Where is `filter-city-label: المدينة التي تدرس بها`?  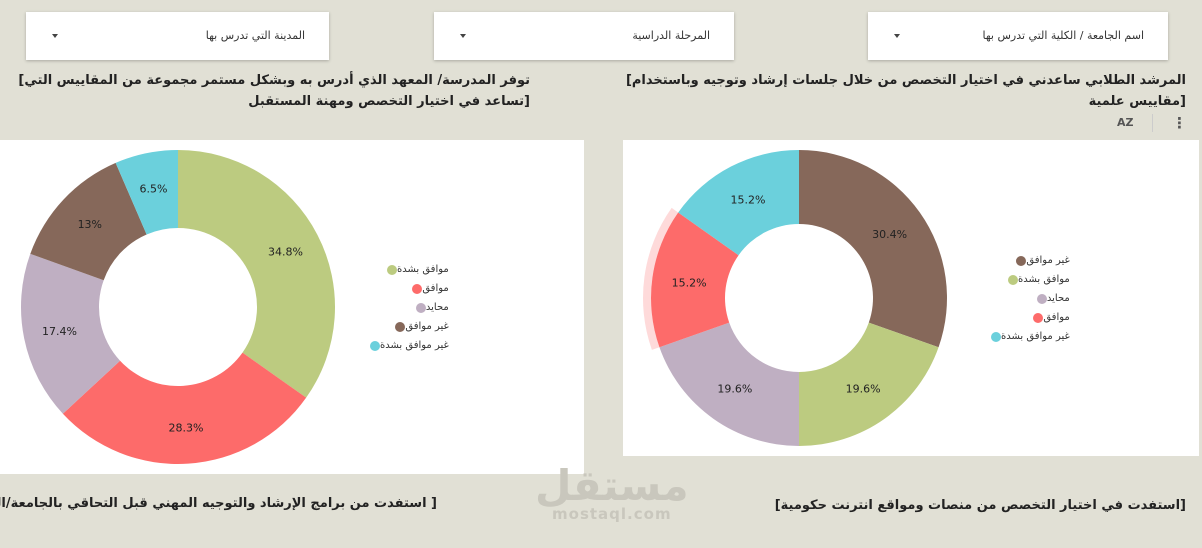 filter-city-label: المدينة التي تدرس بها is located at coordinates (255, 35).